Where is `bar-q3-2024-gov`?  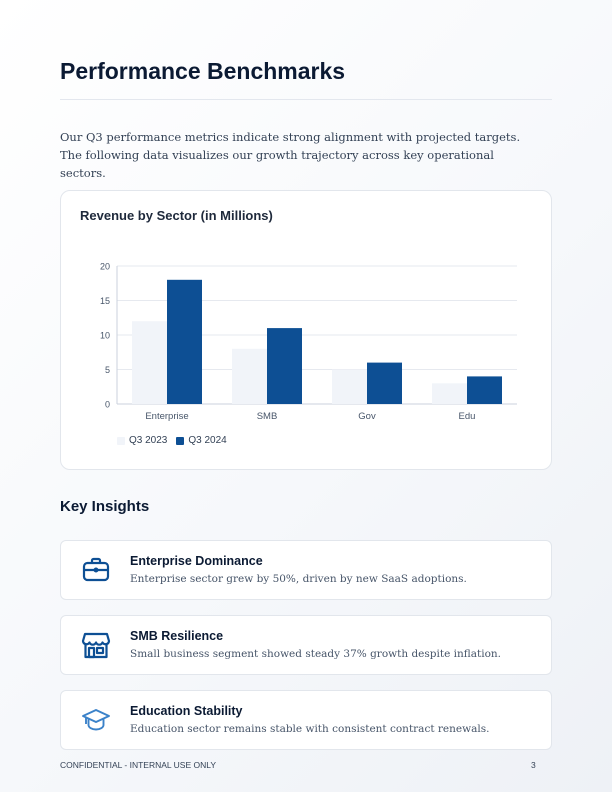
bar-q3-2024-gov is located at coordinates (384, 383).